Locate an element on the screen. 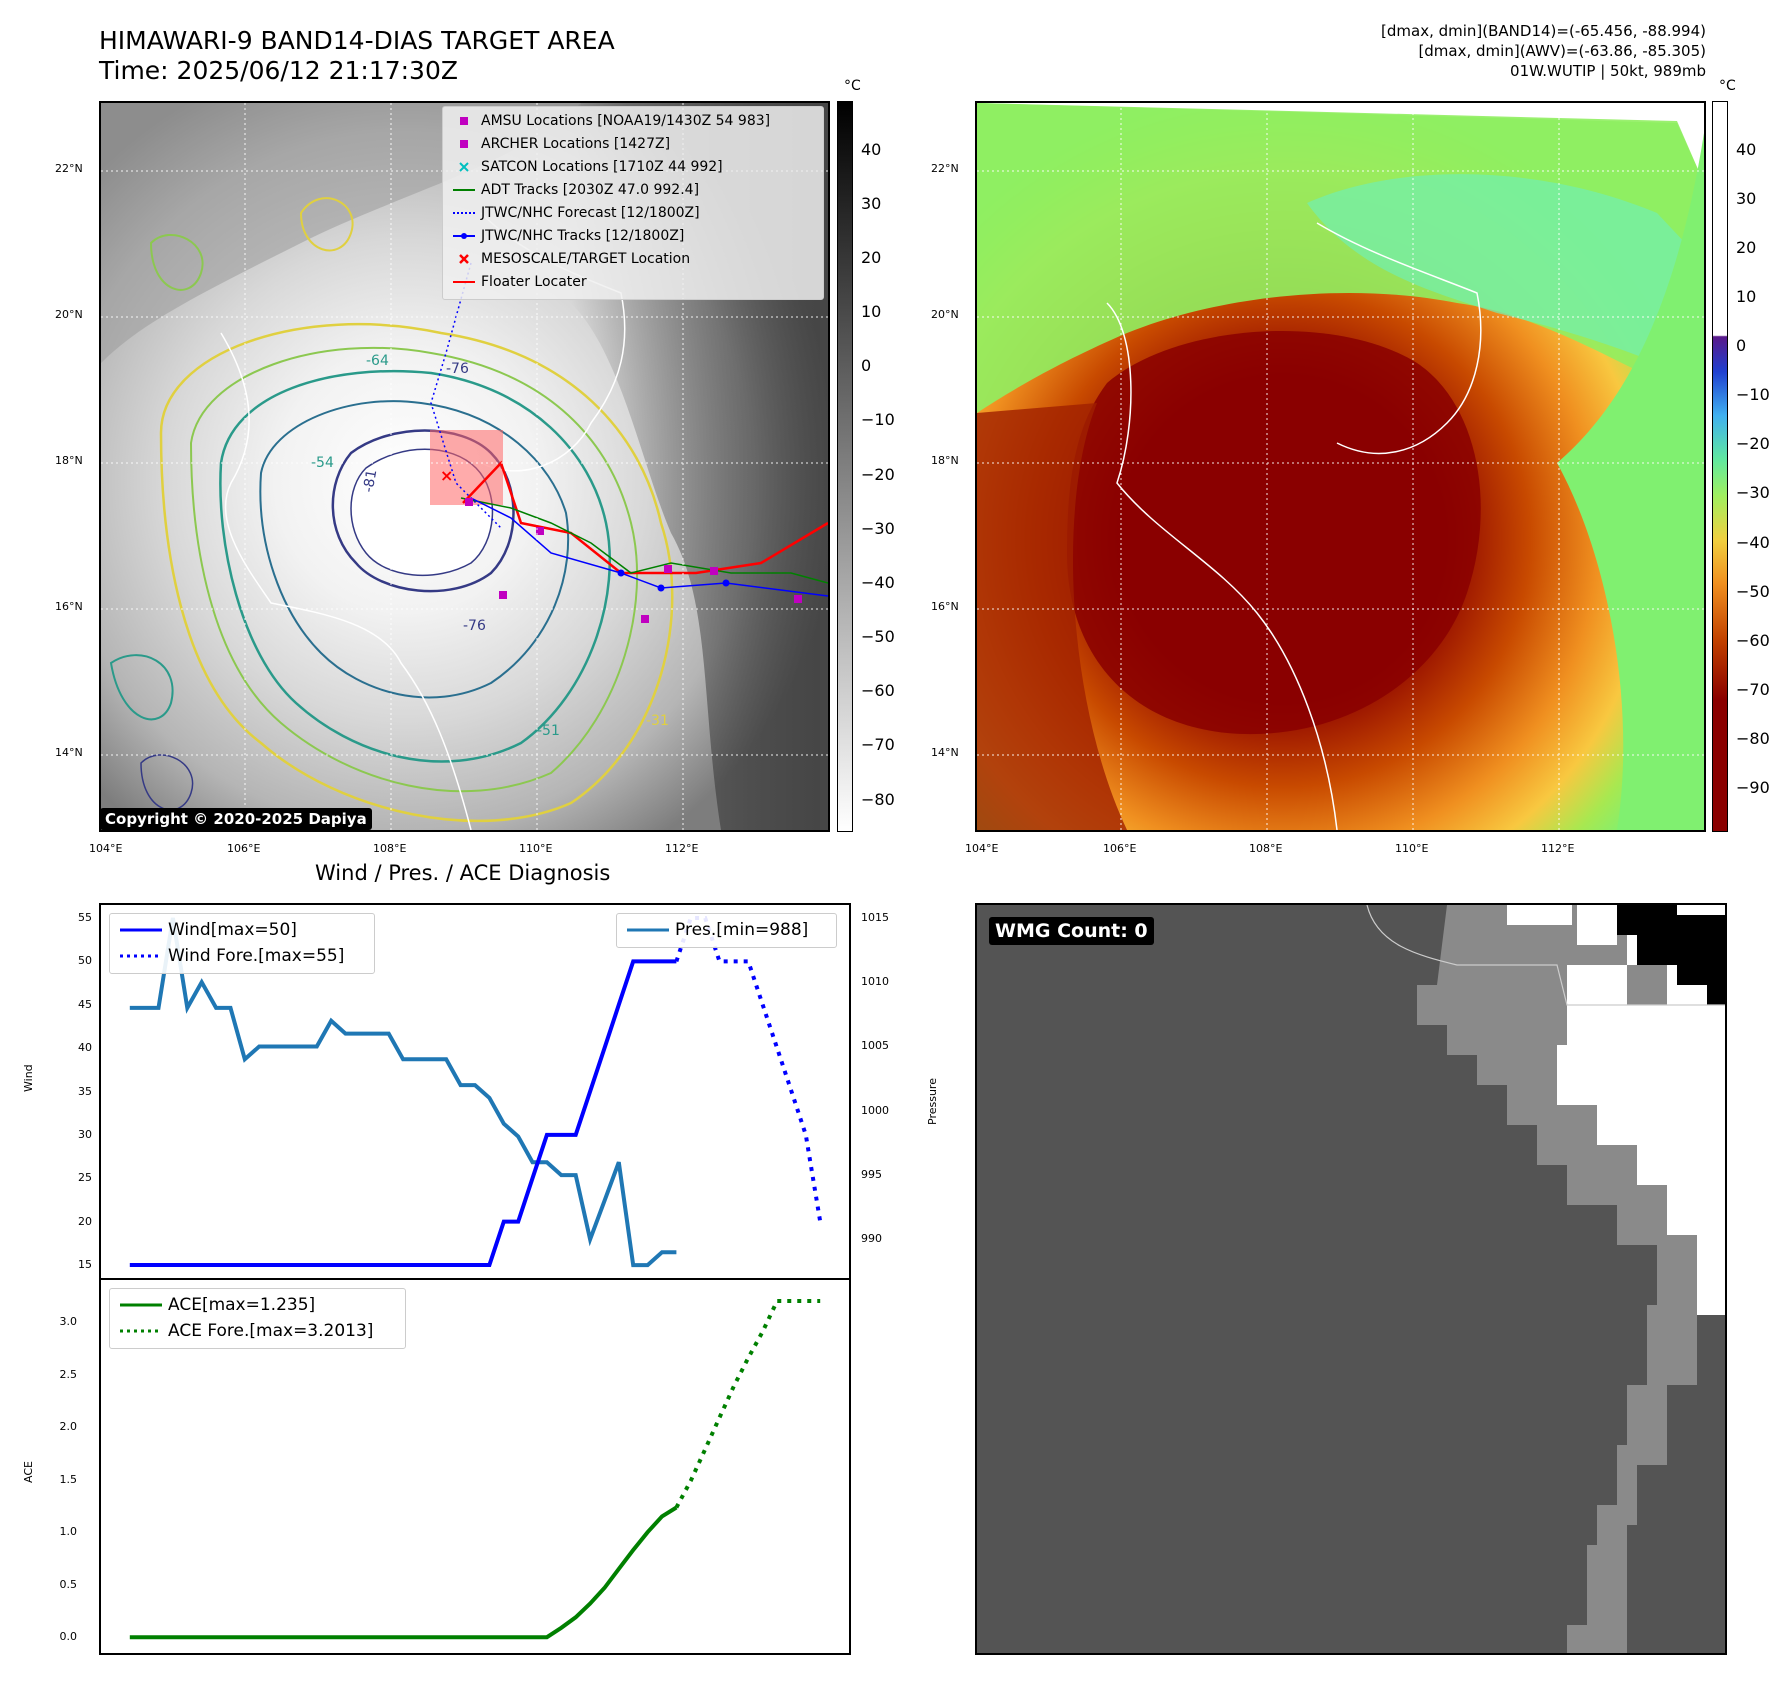  legend-item: Wind[max=50] is located at coordinates (208, 930).